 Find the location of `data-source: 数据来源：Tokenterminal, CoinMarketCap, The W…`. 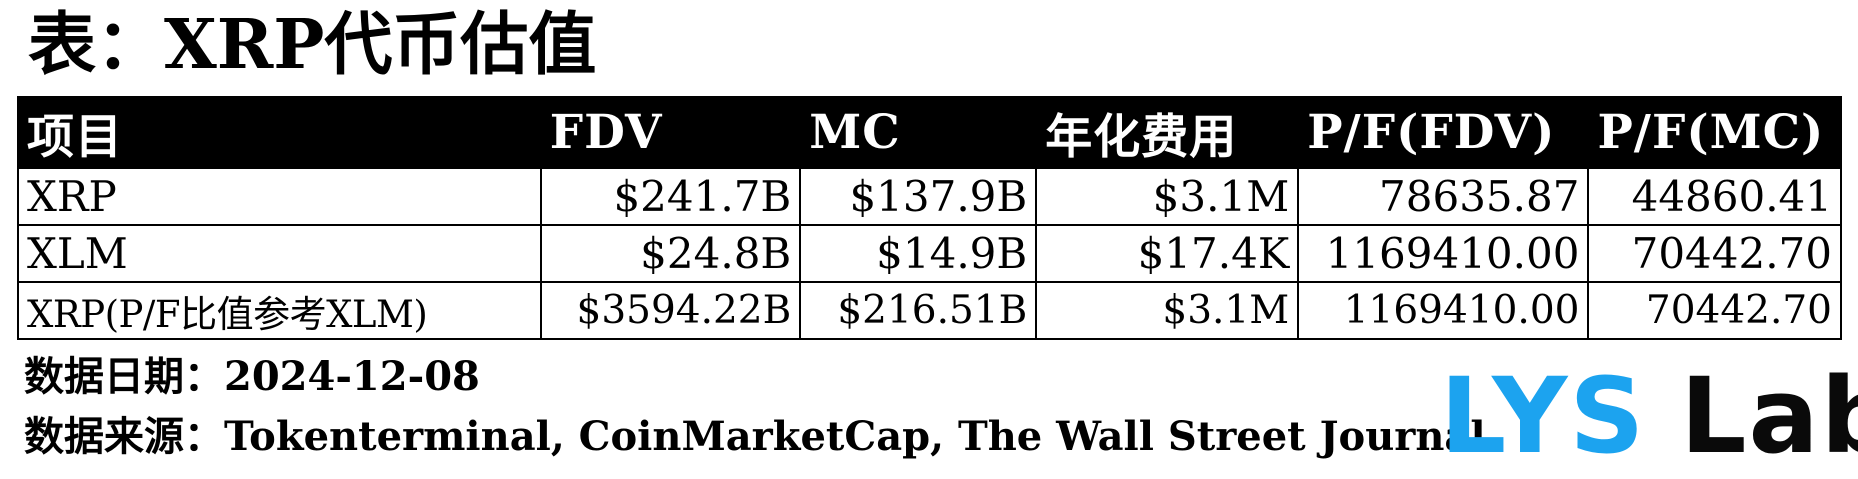

data-source: 数据来源：Tokenterminal, CoinMarketCap, The W… is located at coordinates (755, 436).